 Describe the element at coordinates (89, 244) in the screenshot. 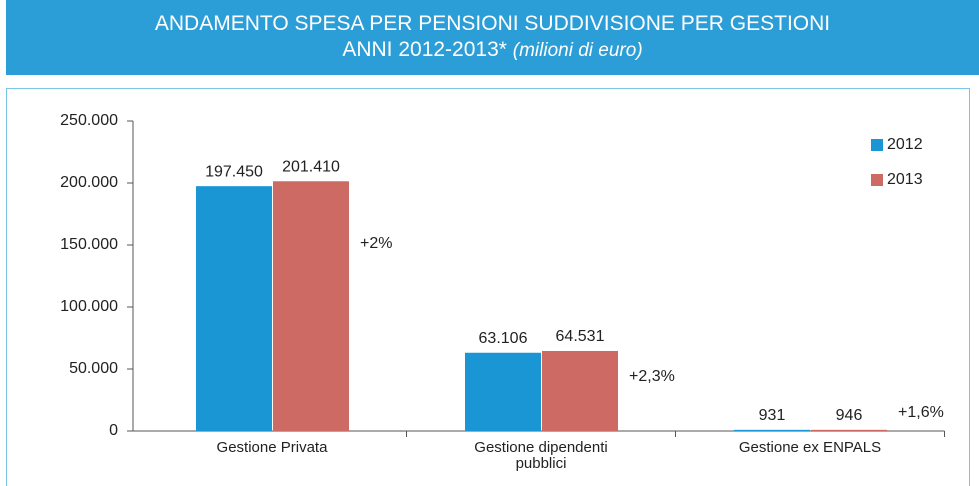

I see `y-tick-label: 150.000` at that location.